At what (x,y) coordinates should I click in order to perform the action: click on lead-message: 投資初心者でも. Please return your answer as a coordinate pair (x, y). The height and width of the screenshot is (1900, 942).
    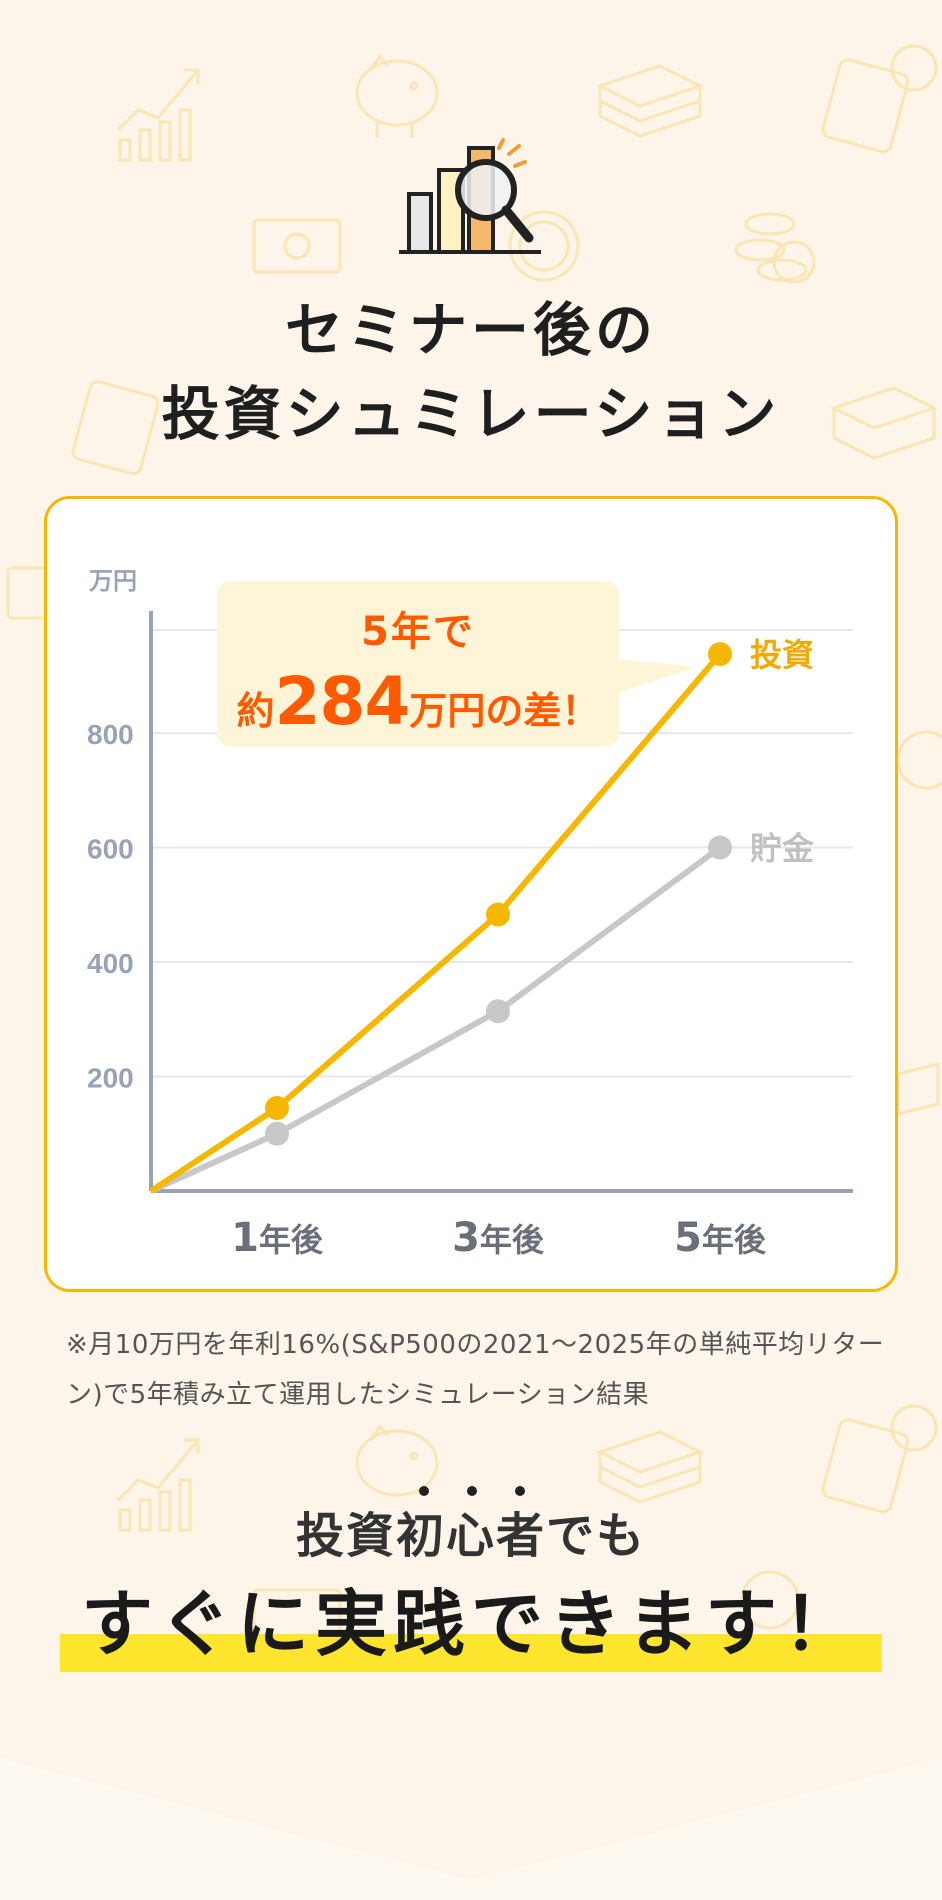
    Looking at the image, I should click on (471, 1523).